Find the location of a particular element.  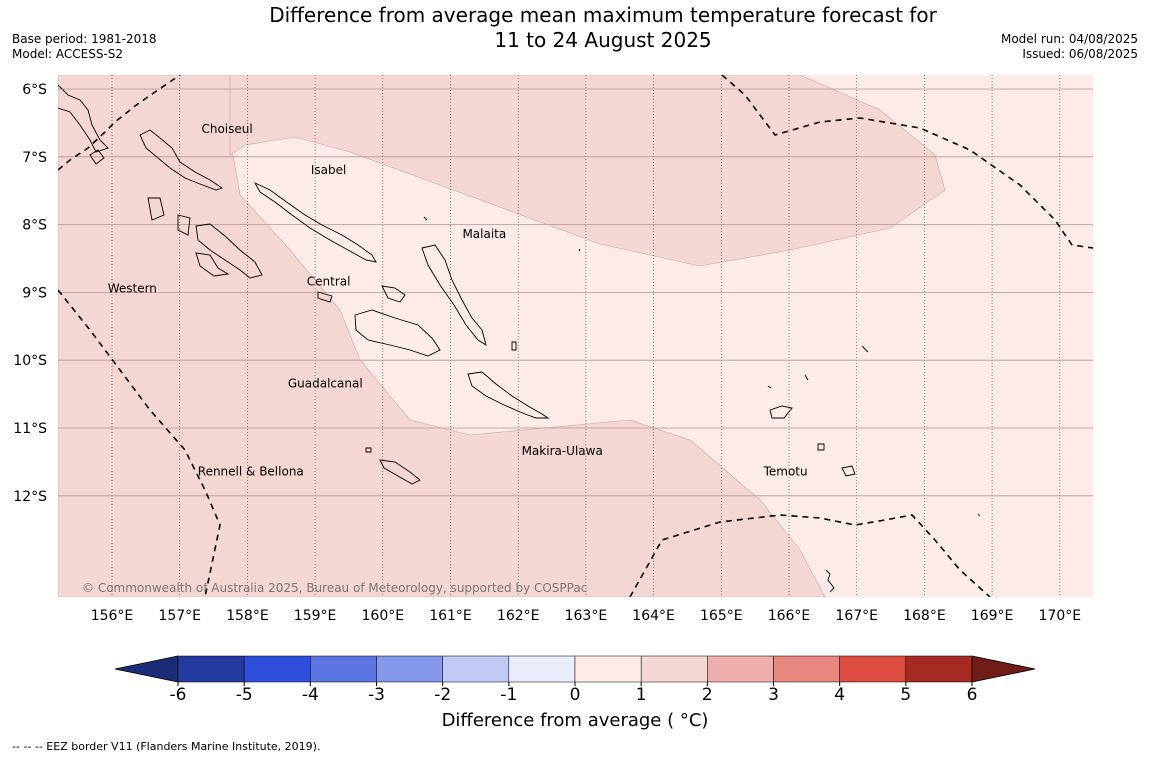

ulawa-island is located at coordinates (514, 346).